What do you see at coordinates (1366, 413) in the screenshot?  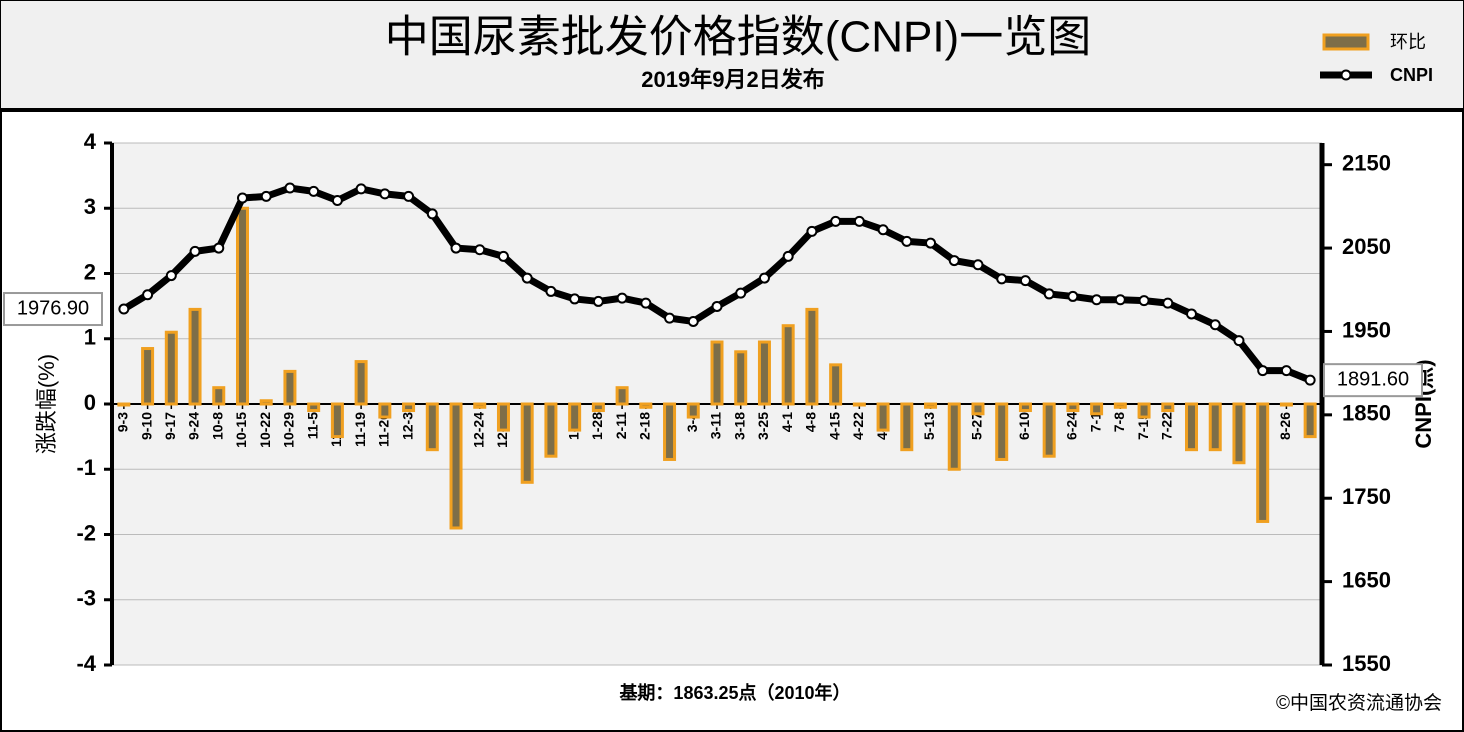 I see `y2-tick-label: 1850` at bounding box center [1366, 413].